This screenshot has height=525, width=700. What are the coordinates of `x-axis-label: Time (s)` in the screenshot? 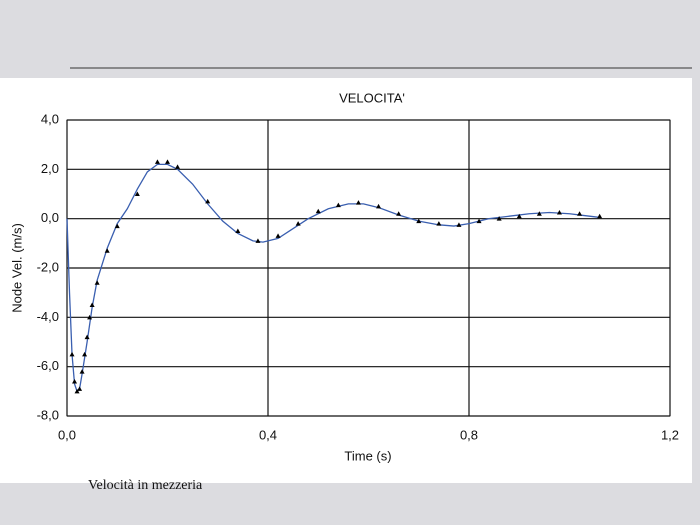 It's located at (367, 455).